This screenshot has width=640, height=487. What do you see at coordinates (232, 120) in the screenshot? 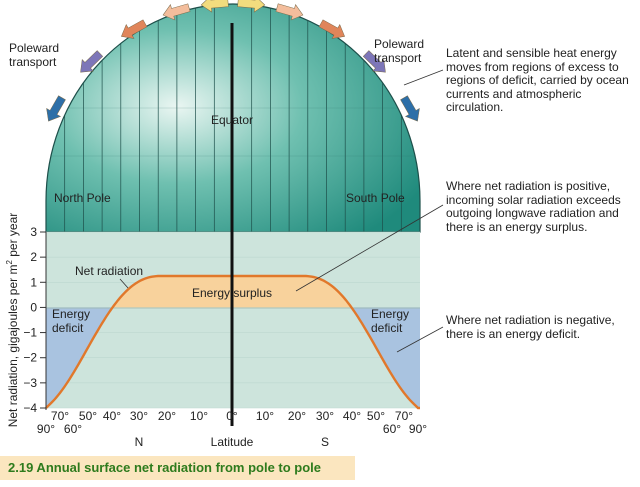
I see `equator-label: Equator` at bounding box center [232, 120].